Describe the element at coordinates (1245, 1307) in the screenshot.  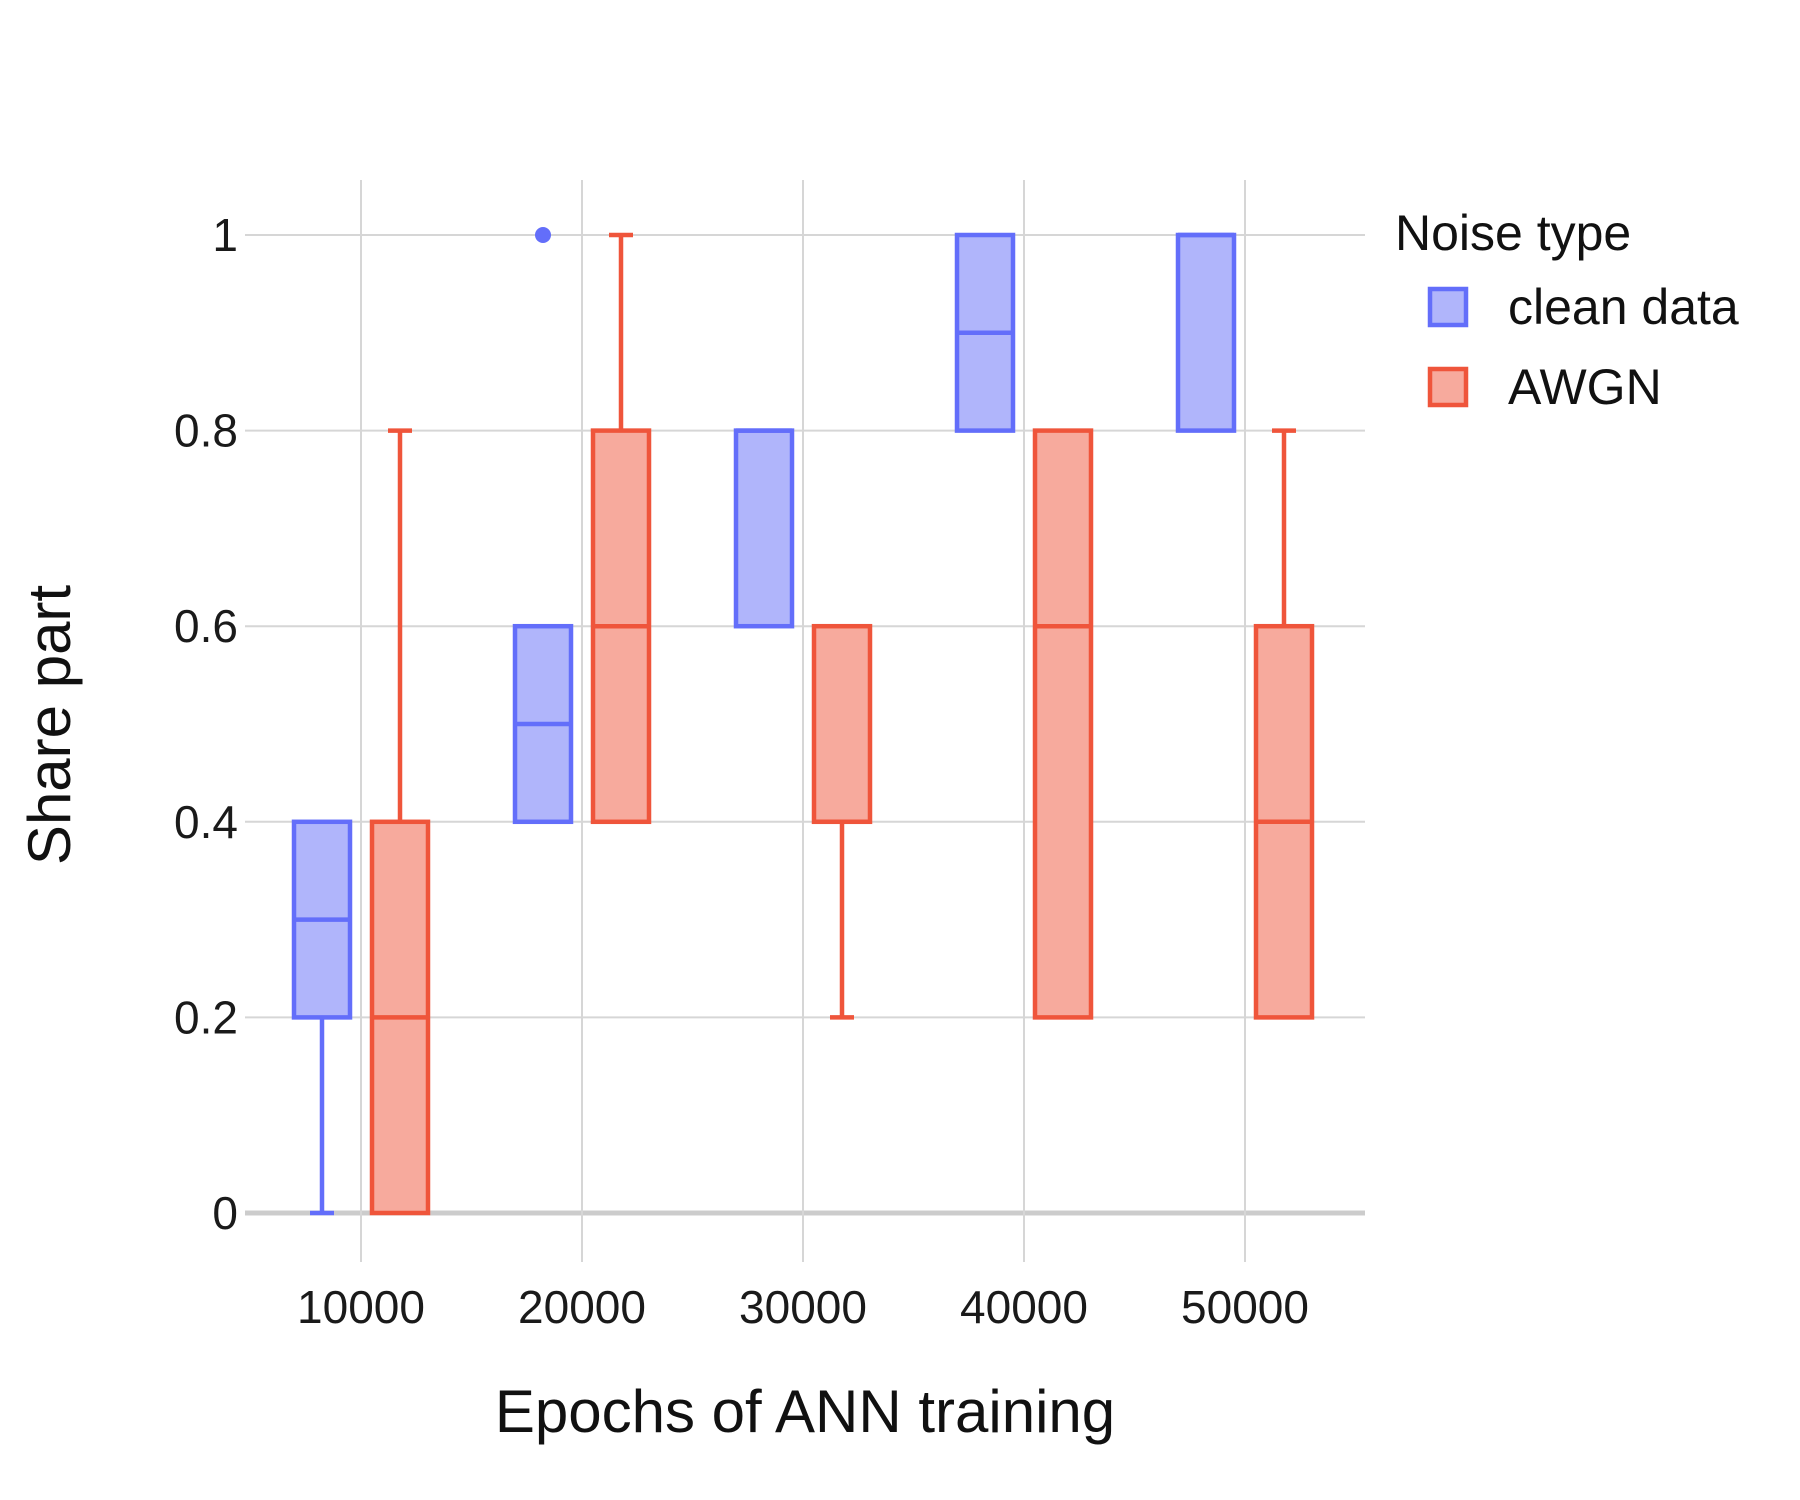
I see `x-tick-label: 50000` at that location.